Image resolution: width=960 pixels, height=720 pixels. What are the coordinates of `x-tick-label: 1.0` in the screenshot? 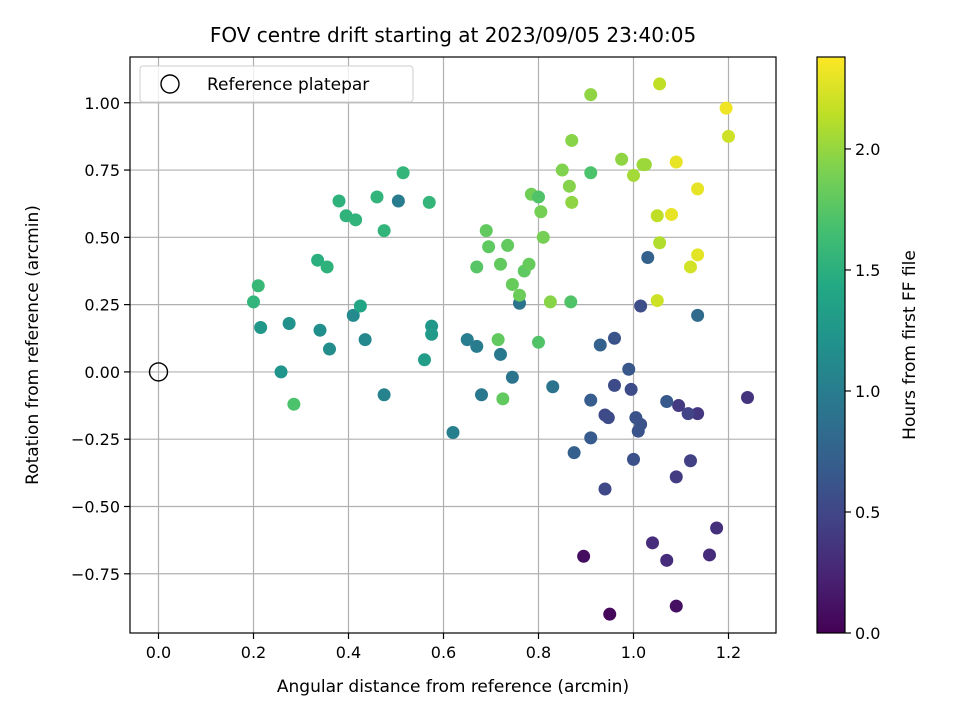 It's located at (633, 652).